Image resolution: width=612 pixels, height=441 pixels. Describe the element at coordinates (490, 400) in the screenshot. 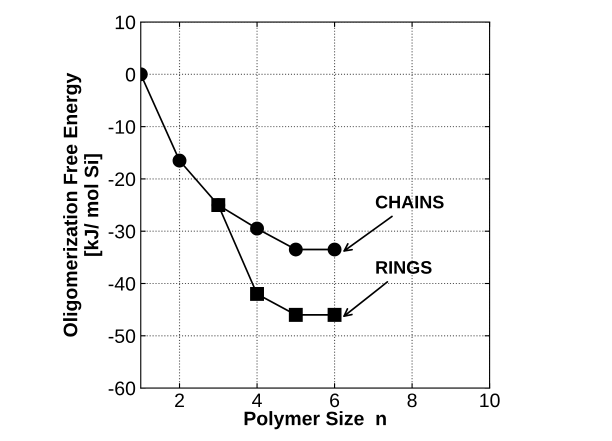

I see `x-tick-label: 10` at that location.